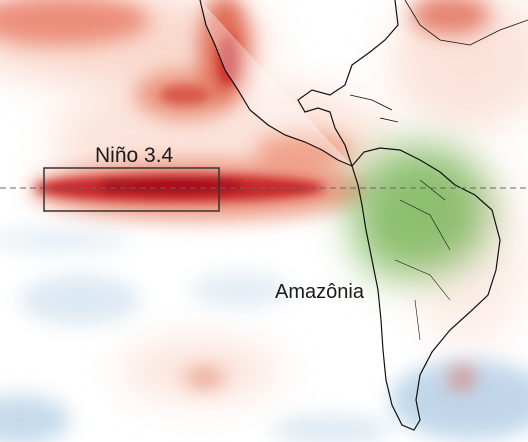  Describe the element at coordinates (134, 155) in the screenshot. I see `nino-label: Niño 3.4` at that location.